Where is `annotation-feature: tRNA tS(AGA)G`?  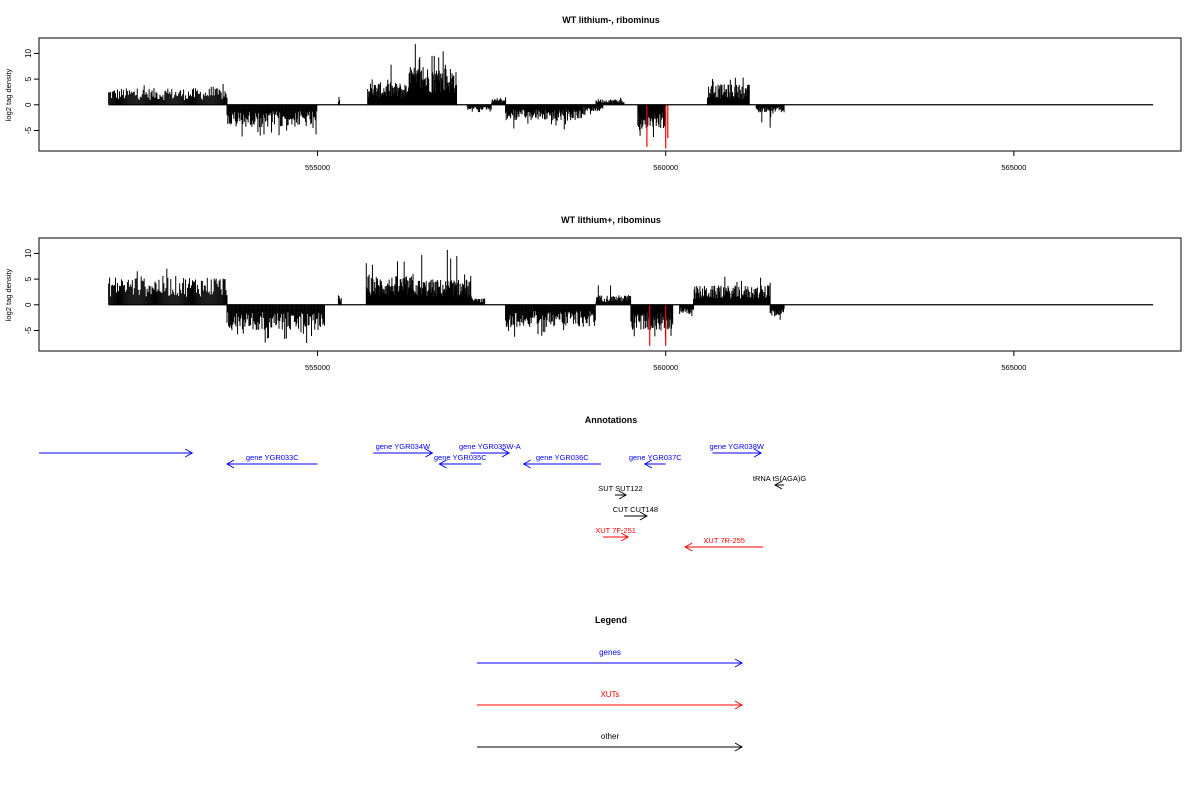
annotation-feature: tRNA tS(AGA)G is located at coordinates (780, 482).